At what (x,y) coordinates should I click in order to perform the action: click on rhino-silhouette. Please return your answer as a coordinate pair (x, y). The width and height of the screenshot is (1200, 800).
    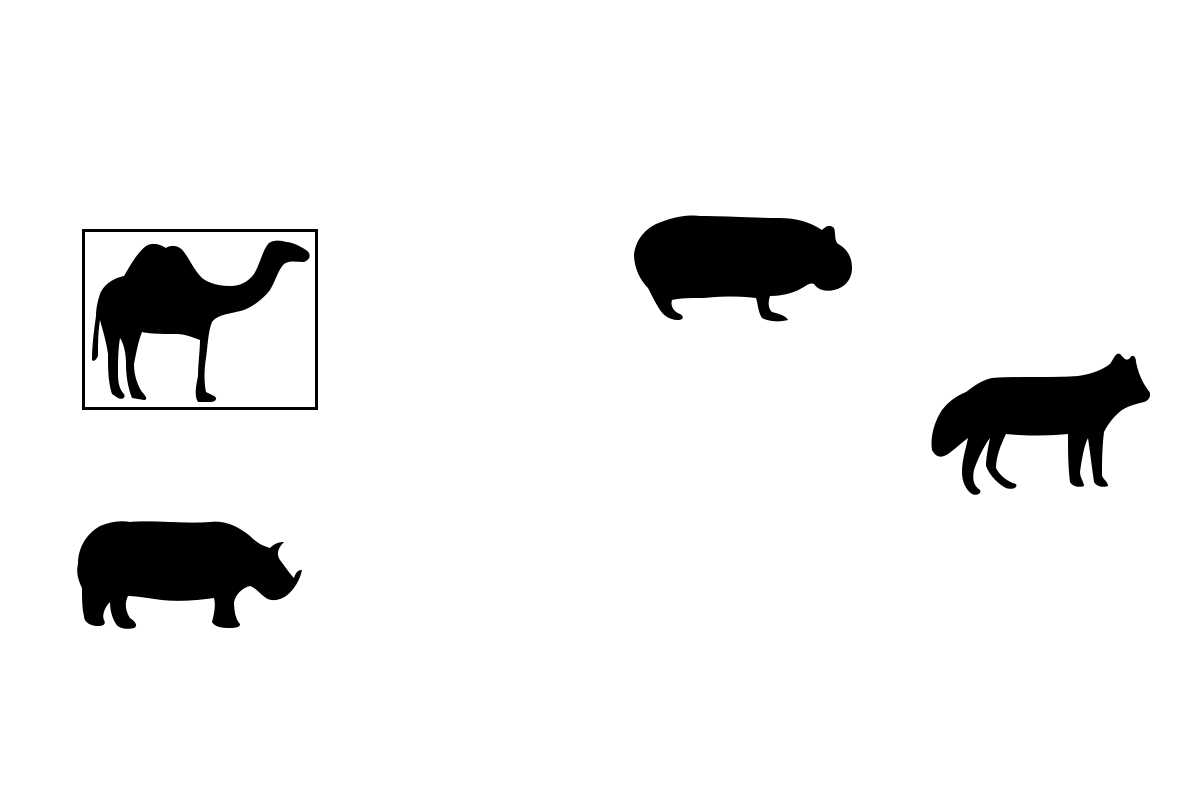
    Looking at the image, I should click on (189, 576).